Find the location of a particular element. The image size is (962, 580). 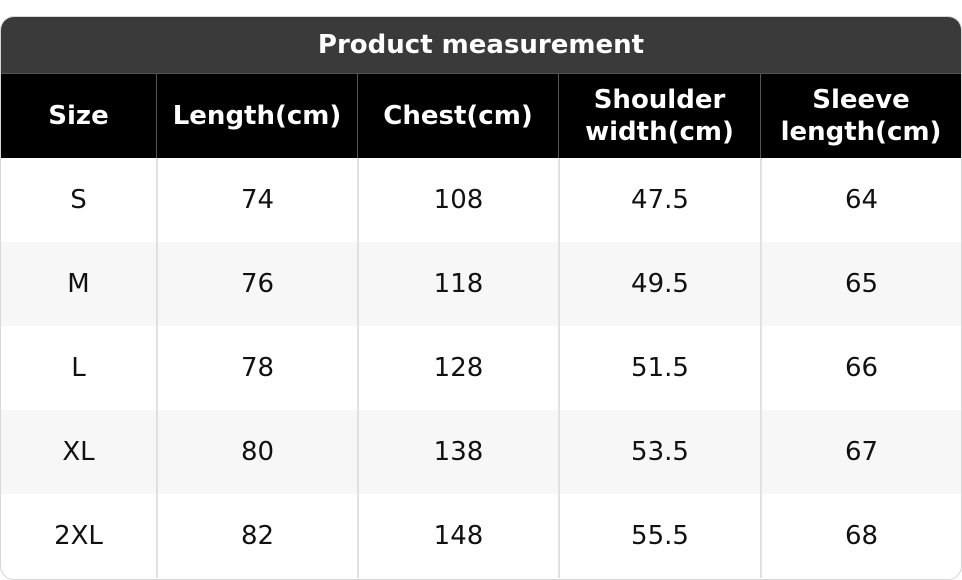

data-cell: 74 is located at coordinates (256, 200).